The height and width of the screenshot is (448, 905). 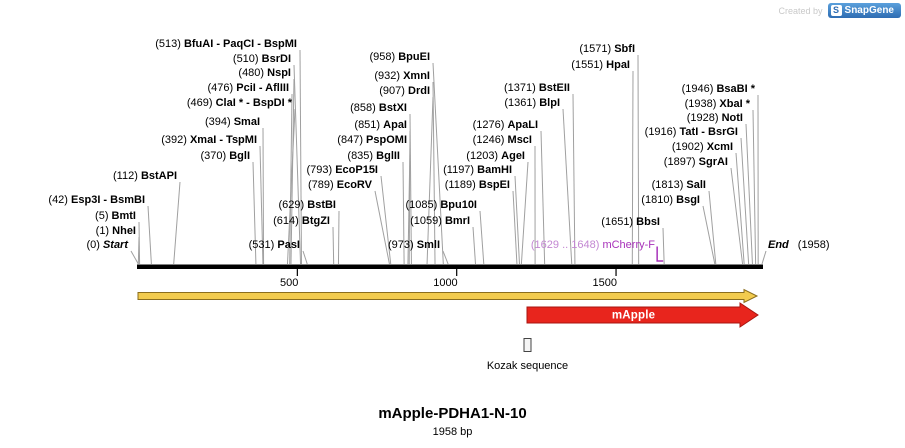 What do you see at coordinates (440, 221) in the screenshot?
I see `enzyme-label: (1059) BmrI` at bounding box center [440, 221].